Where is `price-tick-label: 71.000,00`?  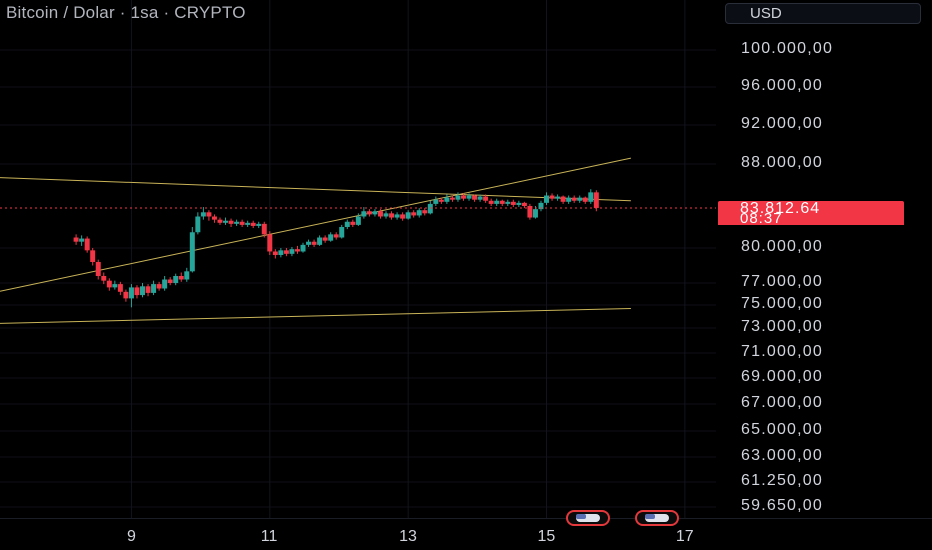
price-tick-label: 71.000,00 is located at coordinates (782, 351).